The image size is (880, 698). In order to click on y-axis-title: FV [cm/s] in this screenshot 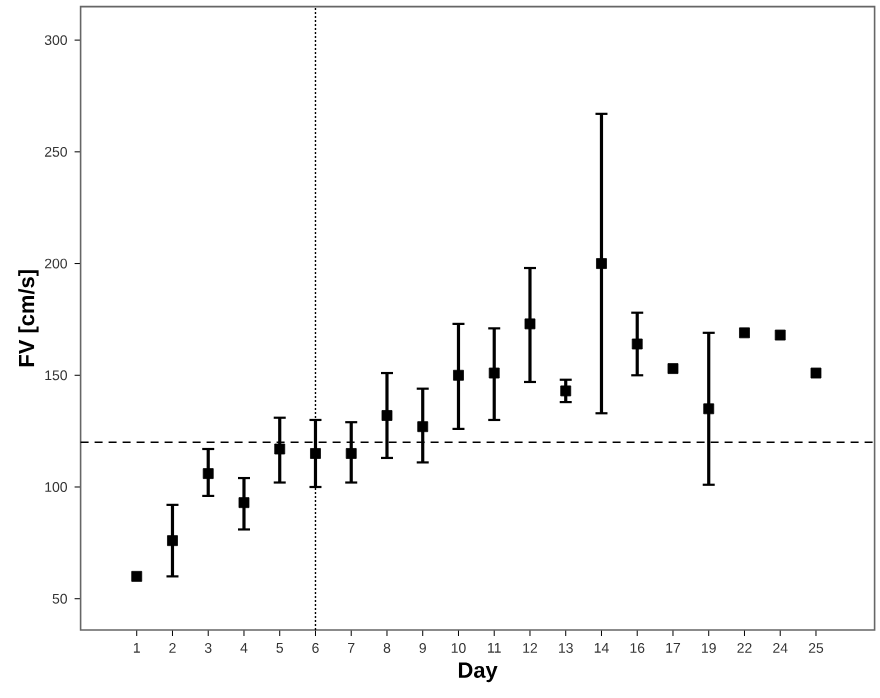, I will do `click(28, 318)`.